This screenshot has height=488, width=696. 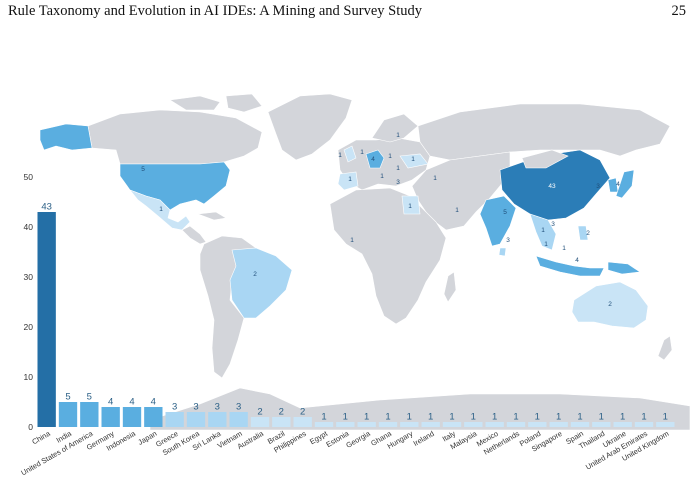 I want to click on bar-value-label: 43, so click(x=46, y=207).